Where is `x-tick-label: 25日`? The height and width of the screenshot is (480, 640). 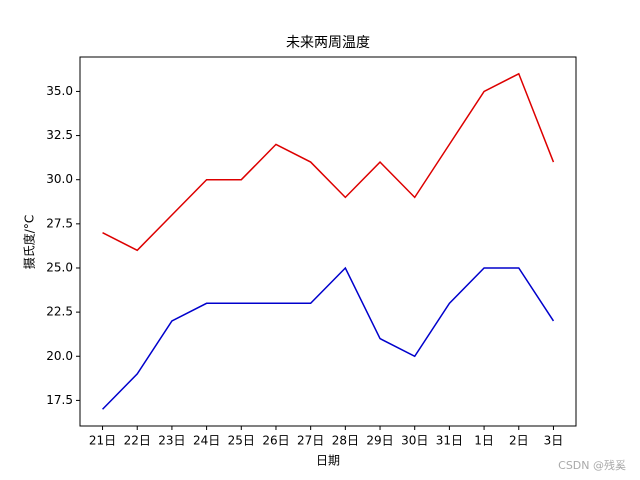
x-tick-label: 25日 is located at coordinates (241, 441).